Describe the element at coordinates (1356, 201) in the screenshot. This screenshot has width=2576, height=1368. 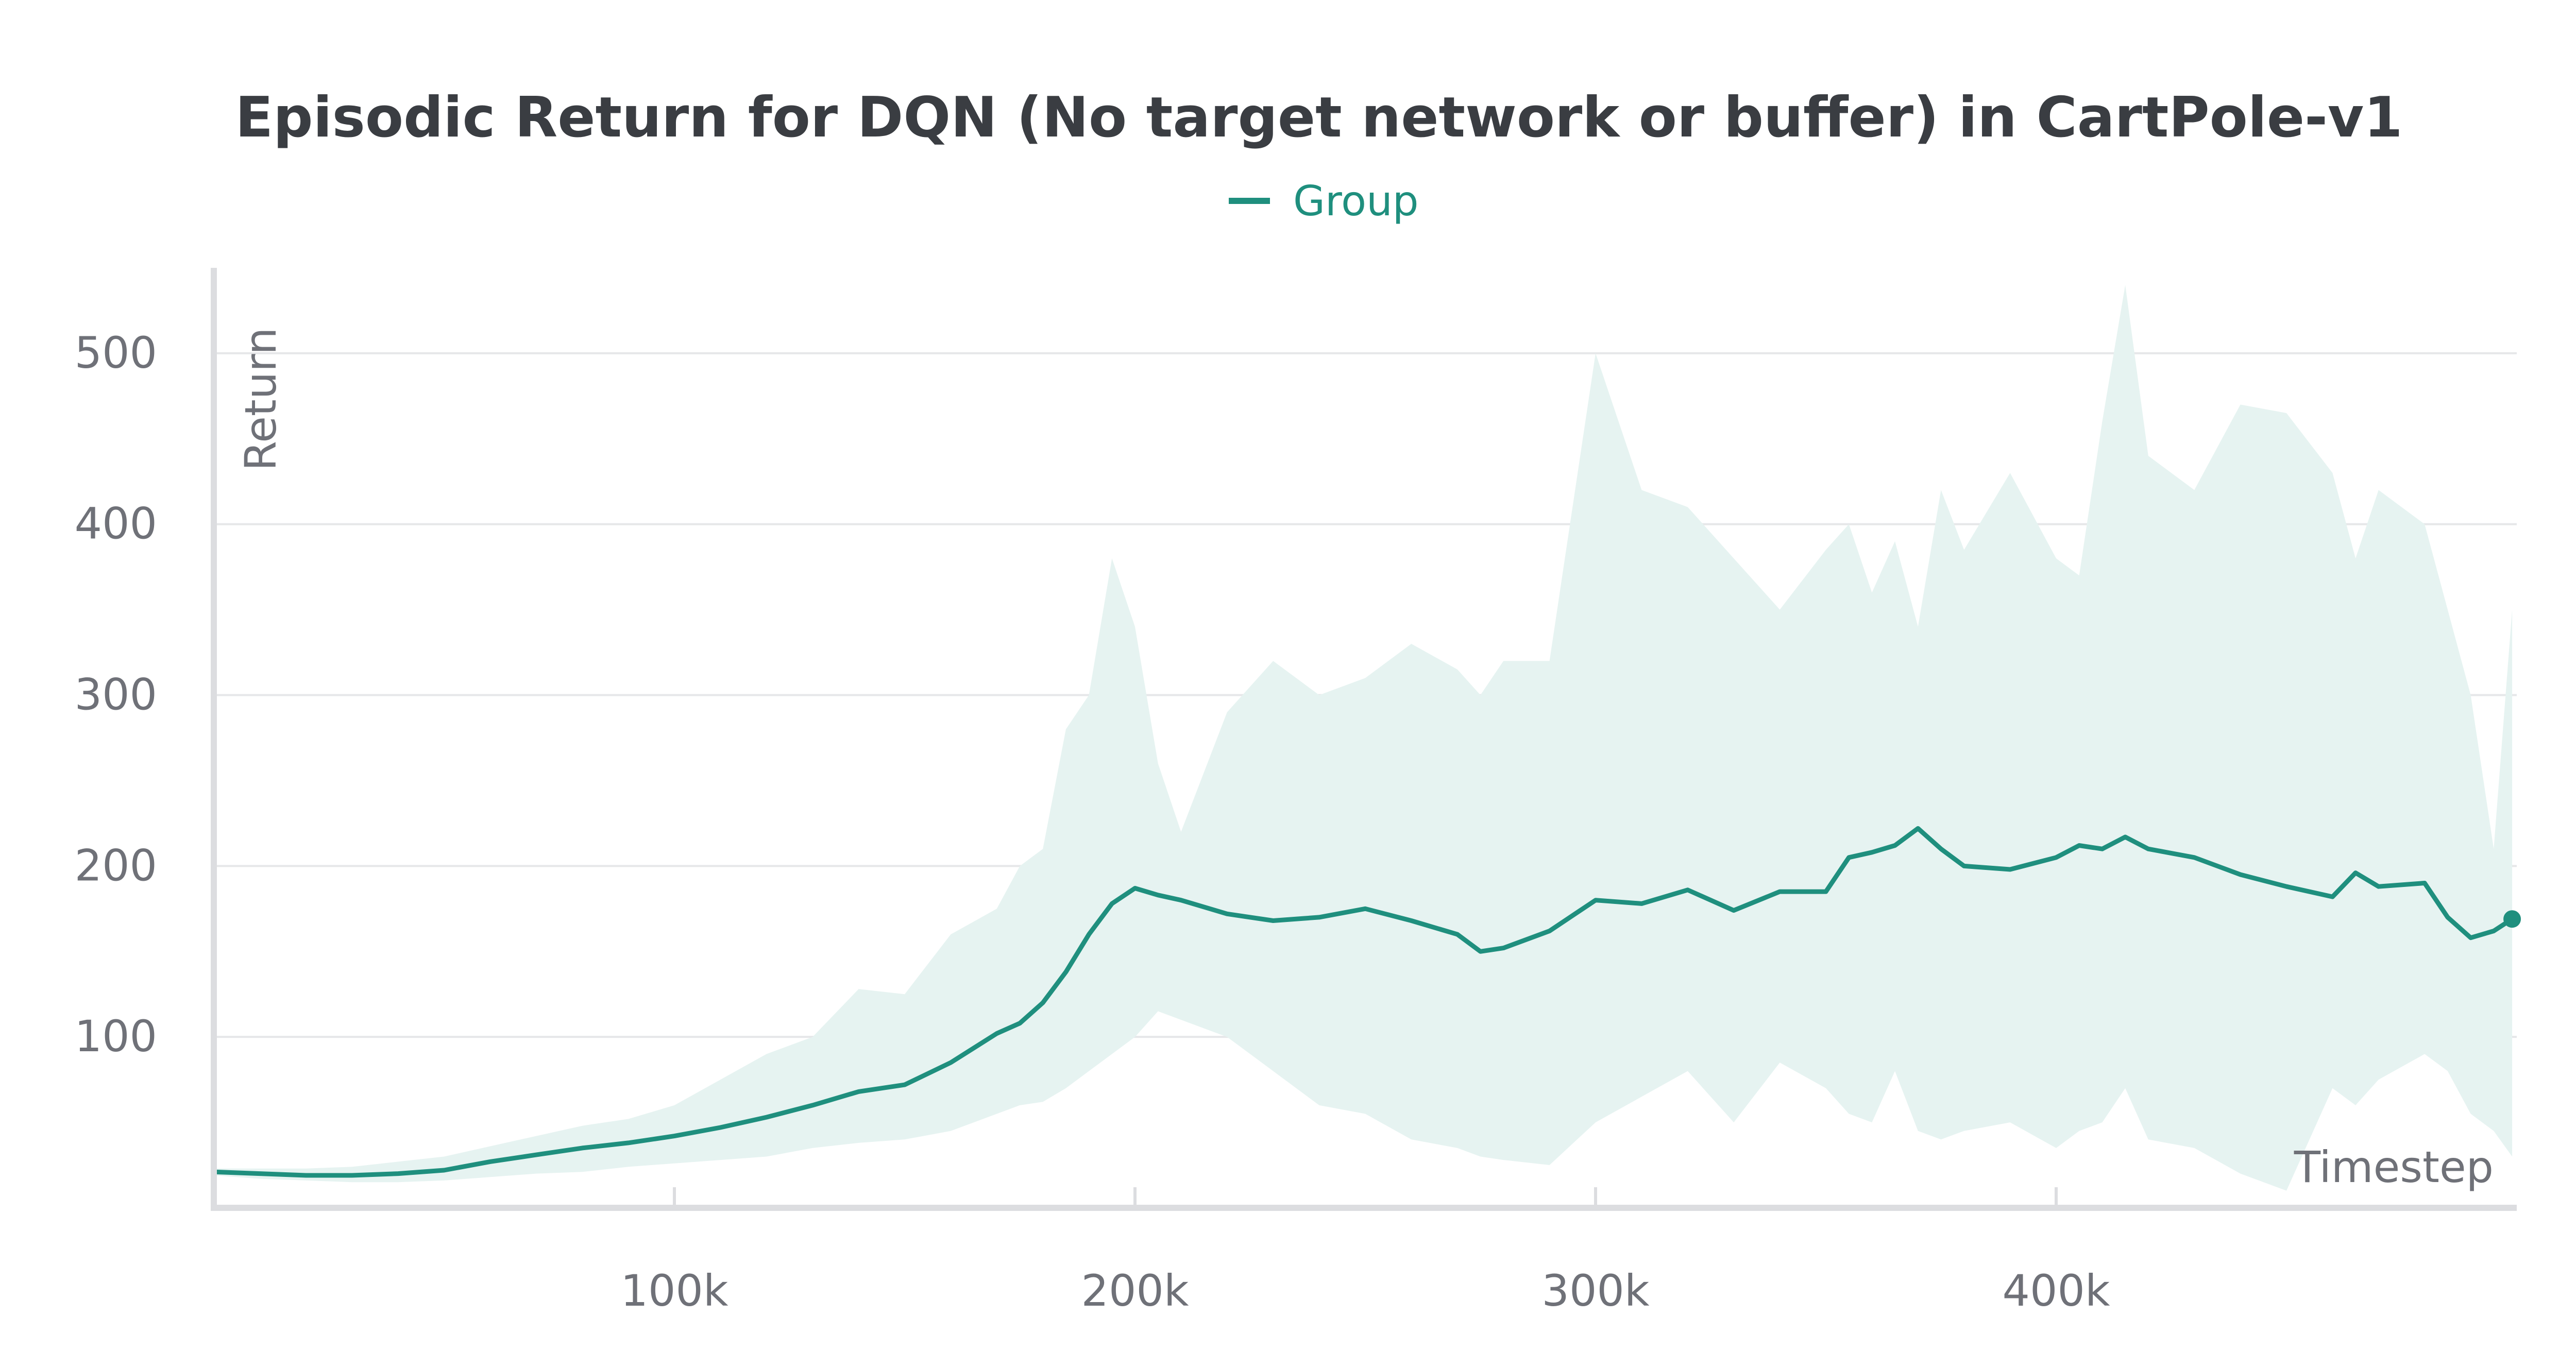
I see `legend-label-group: Group` at that location.